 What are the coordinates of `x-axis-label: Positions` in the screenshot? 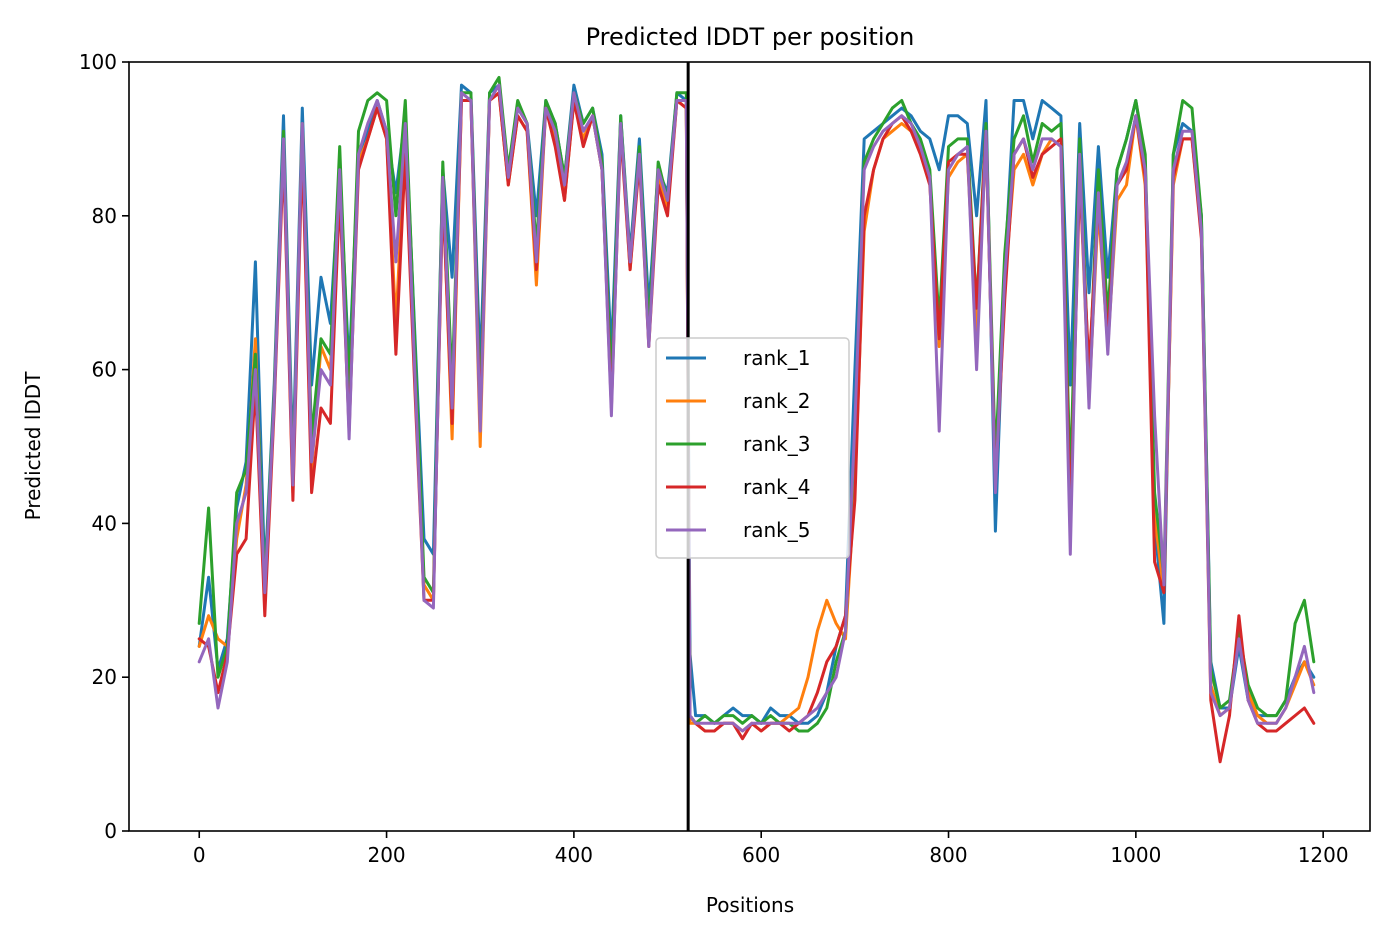 It's located at (750, 905).